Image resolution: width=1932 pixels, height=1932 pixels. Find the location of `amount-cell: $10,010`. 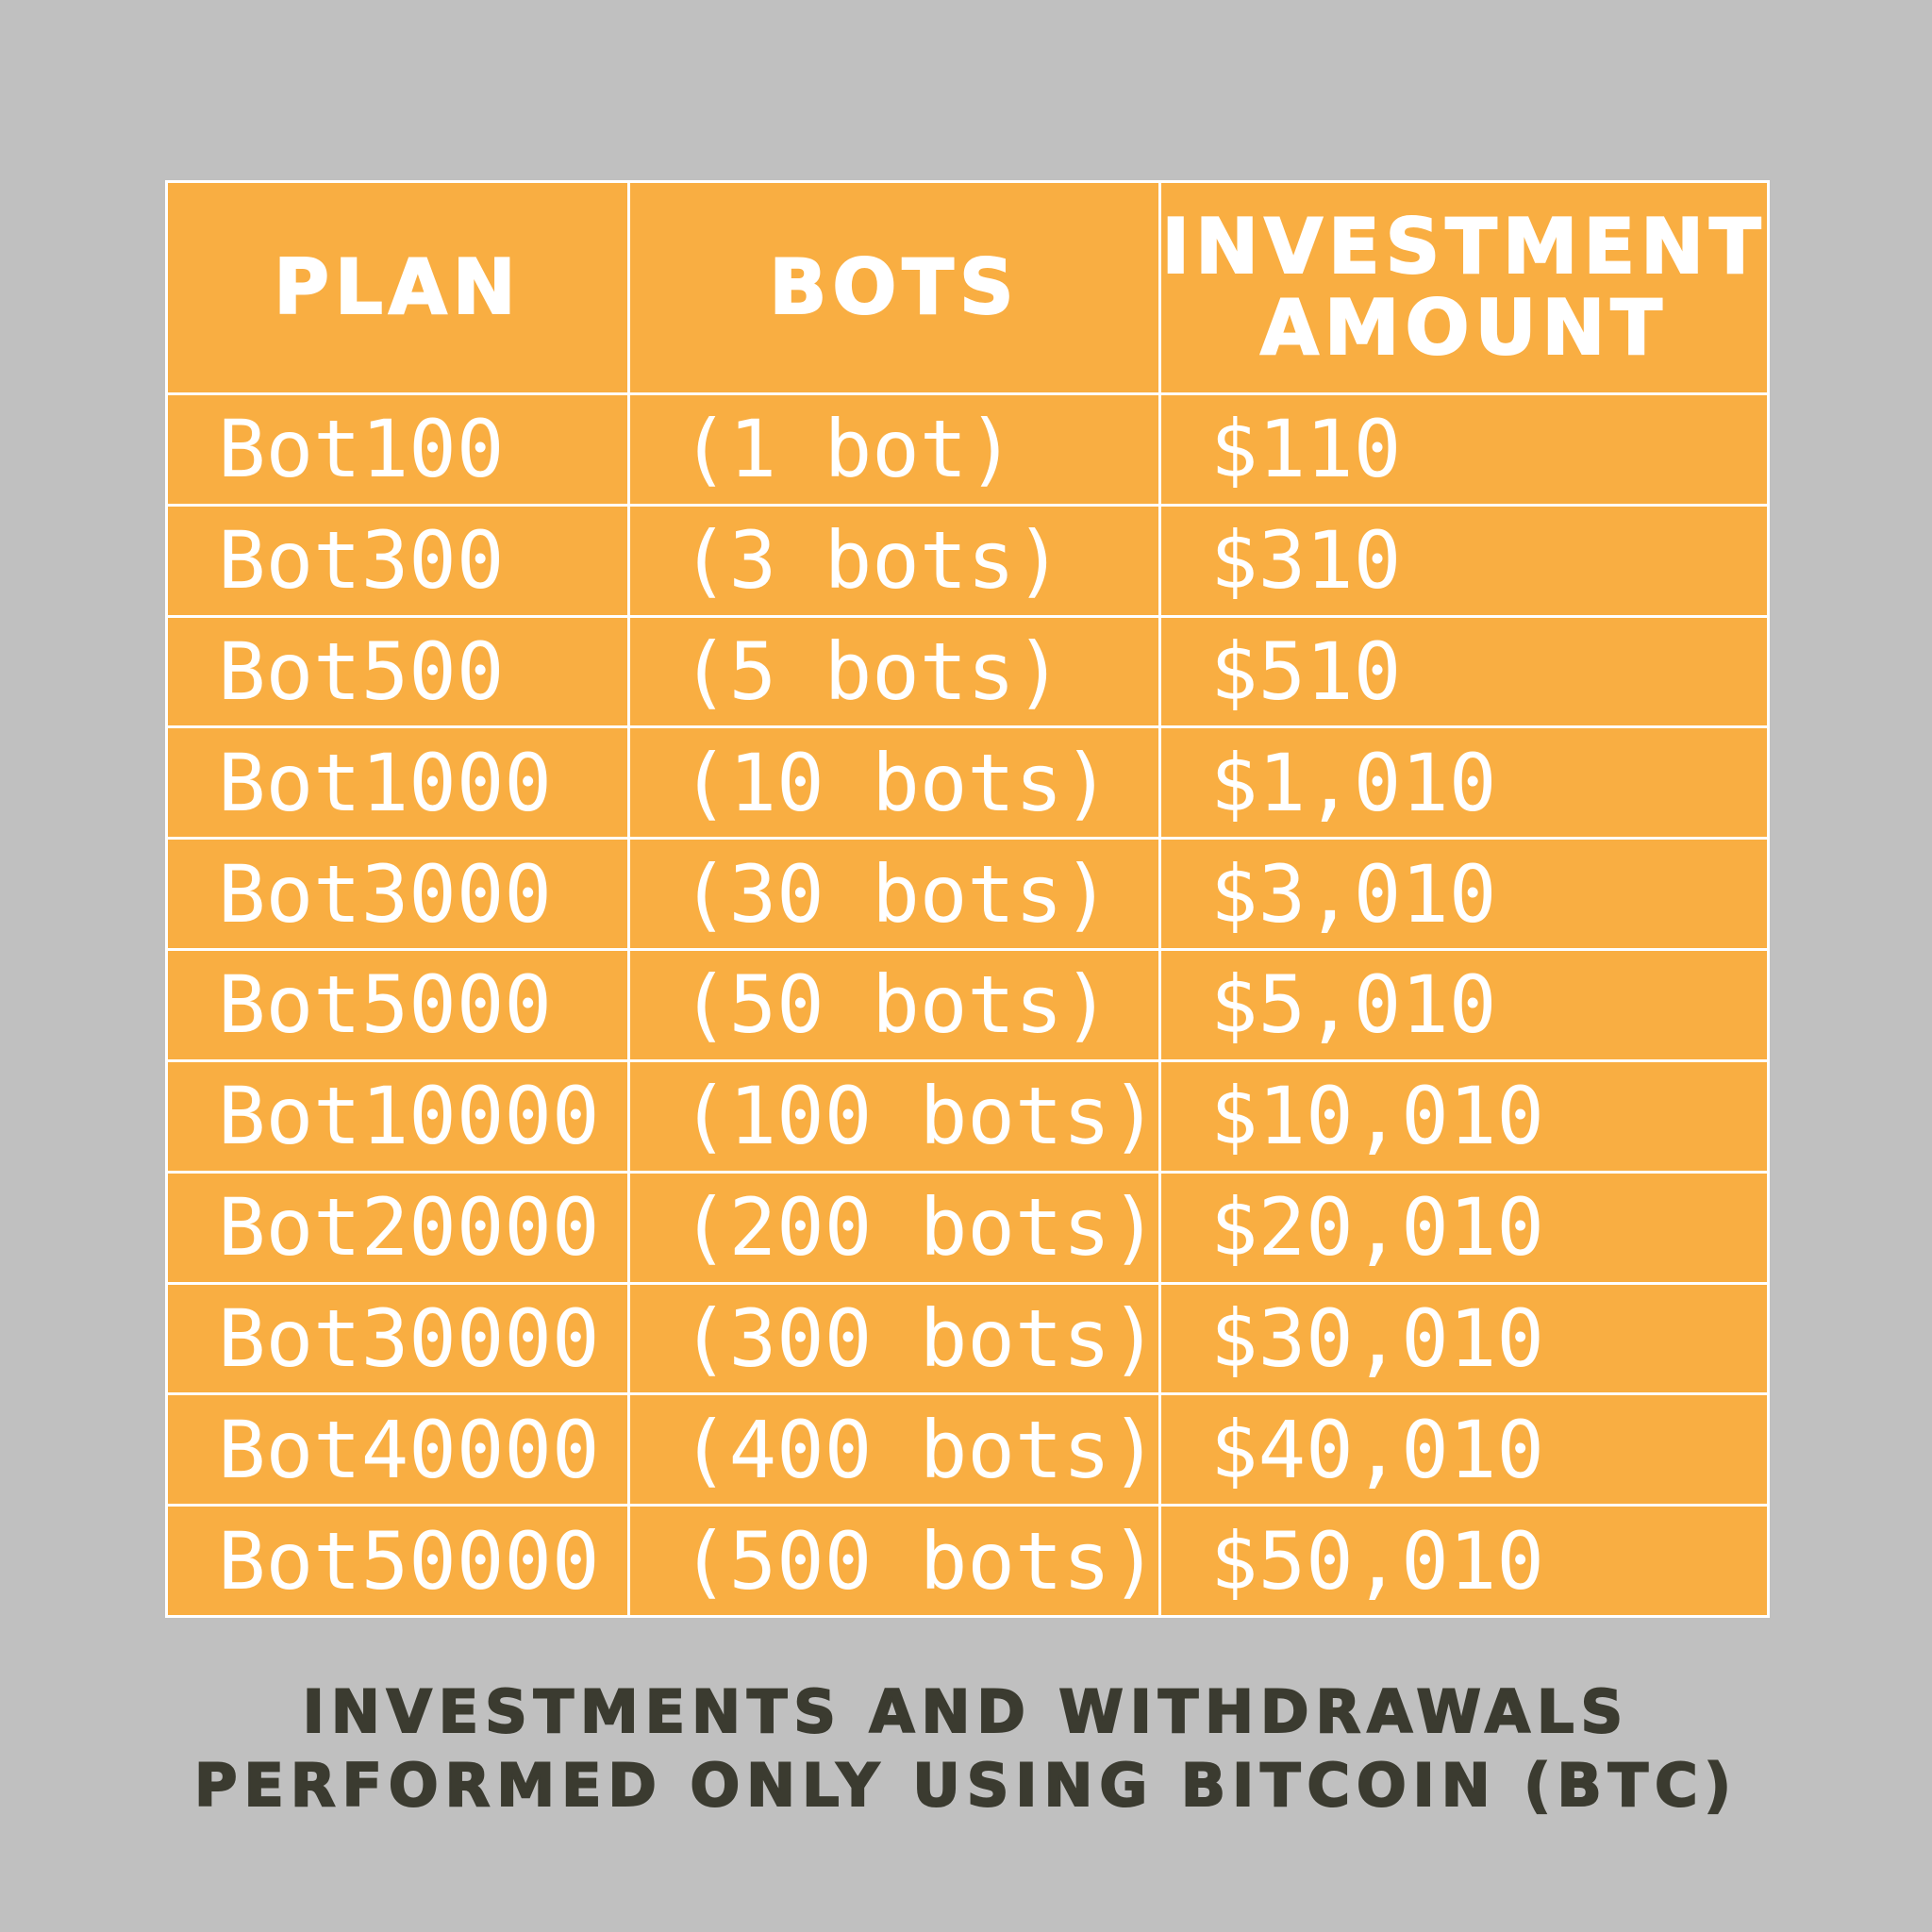

amount-cell: $10,010 is located at coordinates (1464, 1116).